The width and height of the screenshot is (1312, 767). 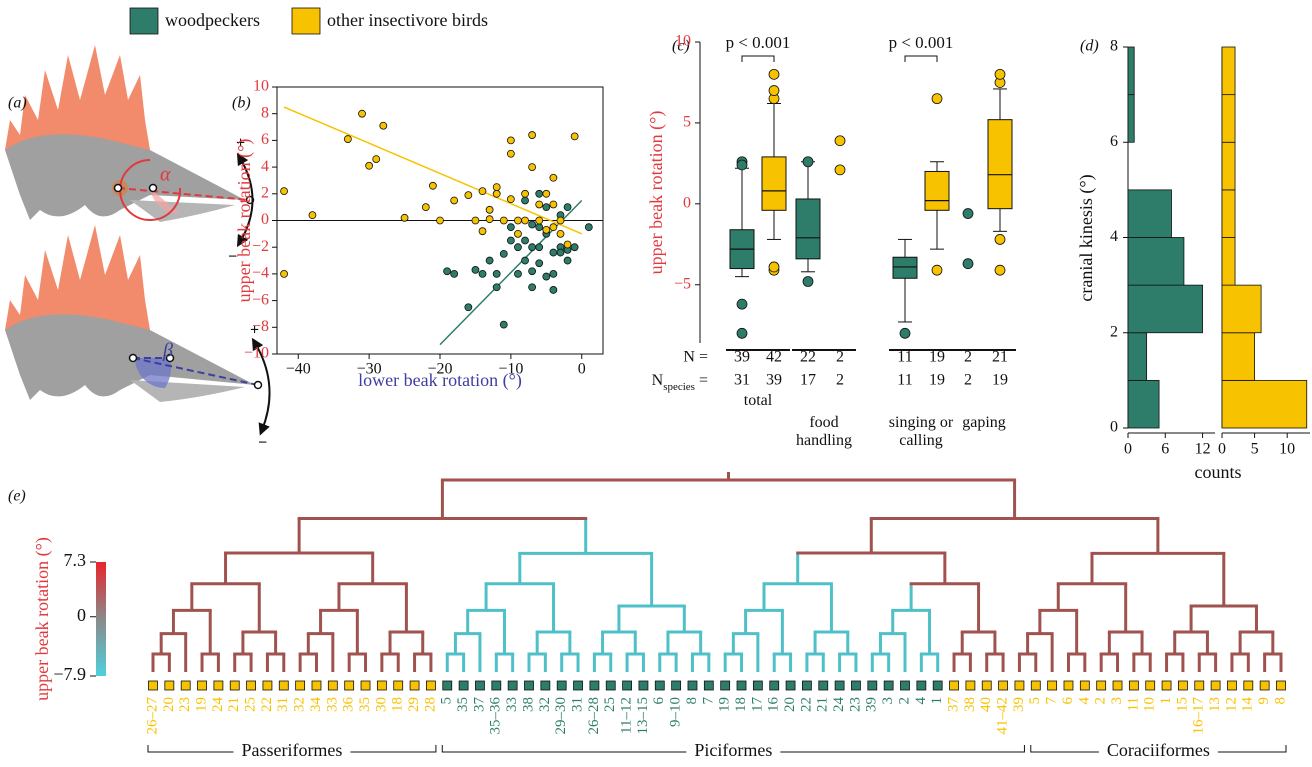 What do you see at coordinates (144, 21) in the screenshot?
I see `legend-swatch` at bounding box center [144, 21].